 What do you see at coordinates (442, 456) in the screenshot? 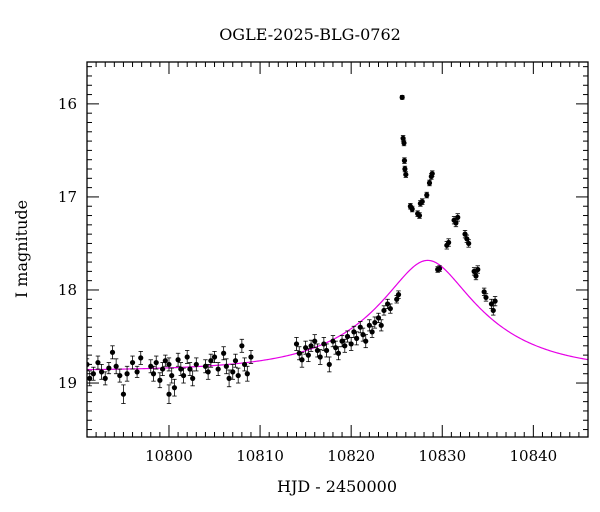
I see `x-tick-label: 10830` at bounding box center [442, 456].